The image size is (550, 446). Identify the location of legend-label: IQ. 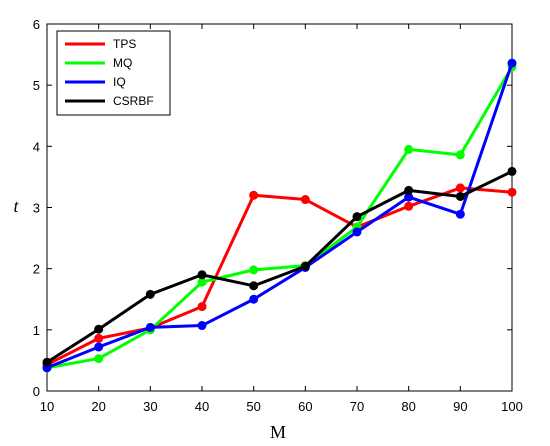
(119, 82).